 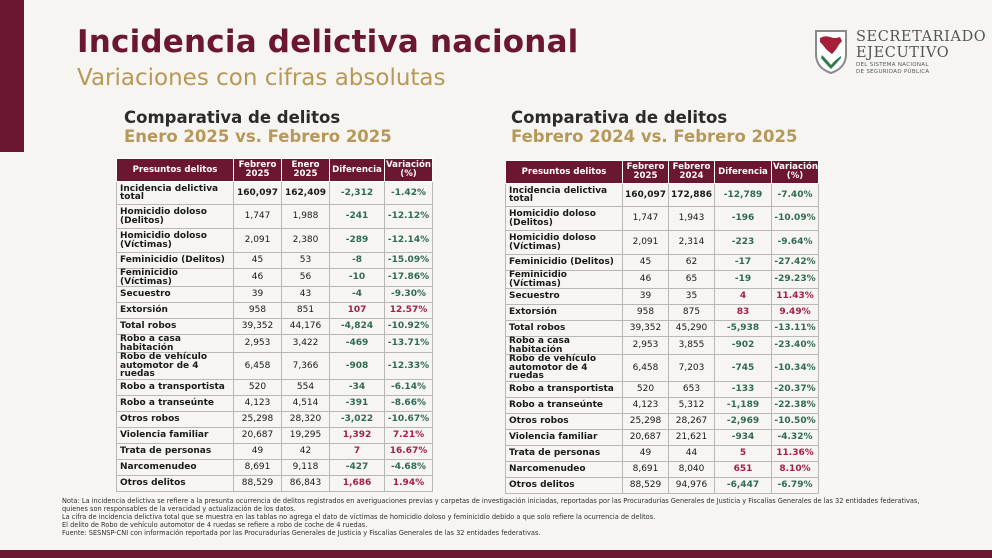 I want to click on value-cell: 162,409, so click(x=305, y=193).